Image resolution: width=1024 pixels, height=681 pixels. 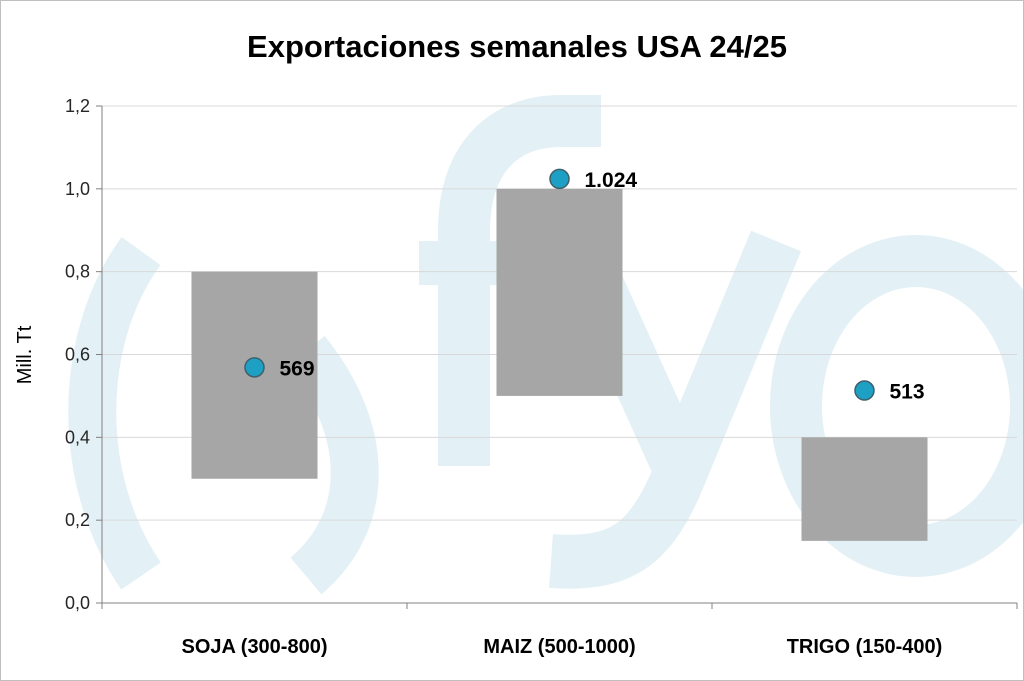 I want to click on y-tick-labels: 0,0 0,2 0,4 0,6 0,8 1,0 1,2, so click(x=77, y=354).